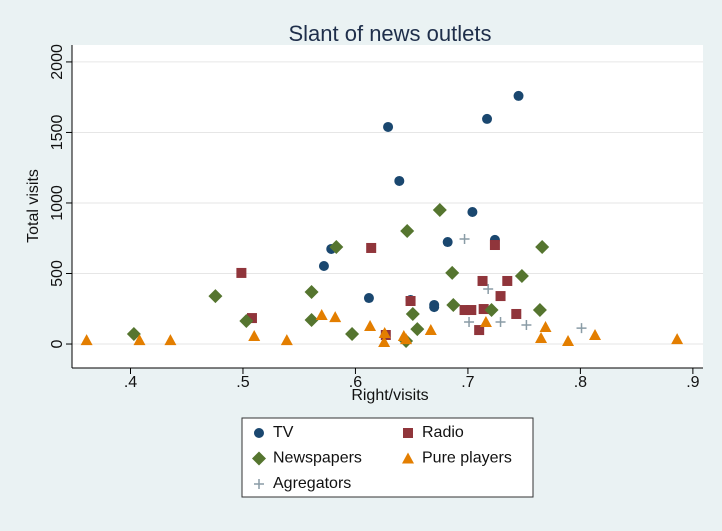 Image resolution: width=722 pixels, height=531 pixels. What do you see at coordinates (57, 273) in the screenshot?
I see `y-tick-label: 500` at bounding box center [57, 273].